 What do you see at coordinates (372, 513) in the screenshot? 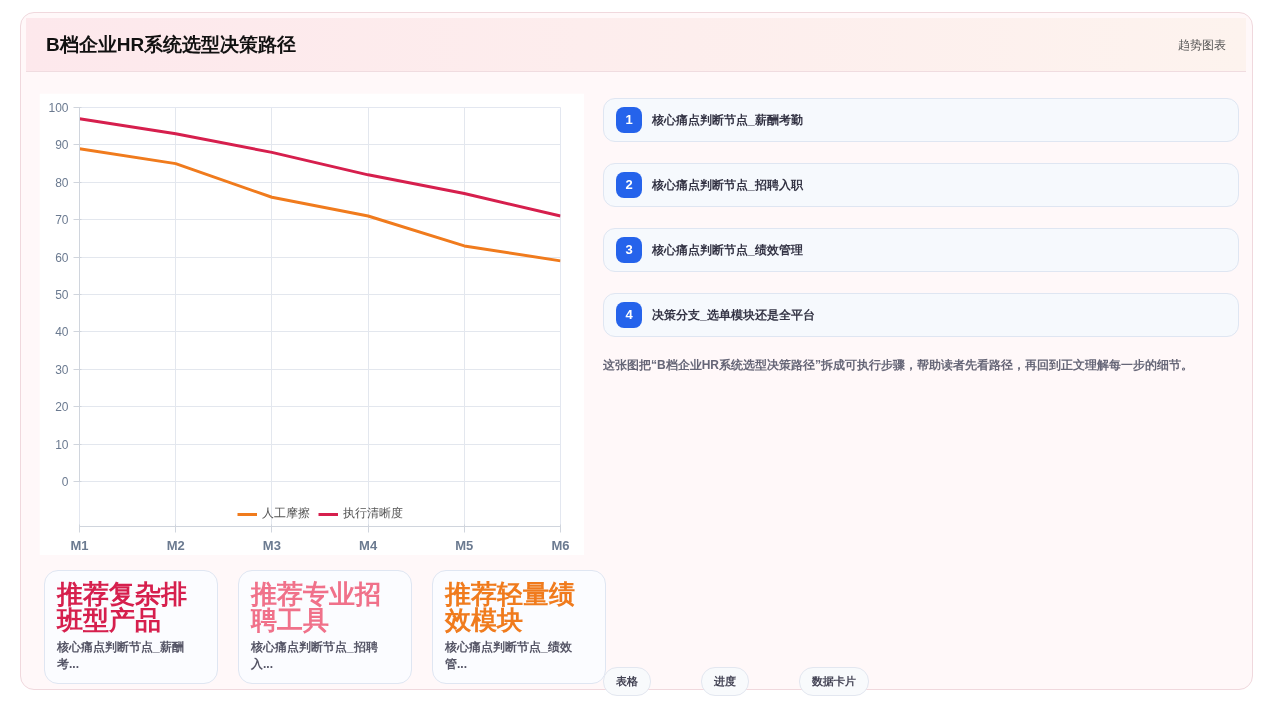
I see `legend-label: 执行清晰度` at bounding box center [372, 513].